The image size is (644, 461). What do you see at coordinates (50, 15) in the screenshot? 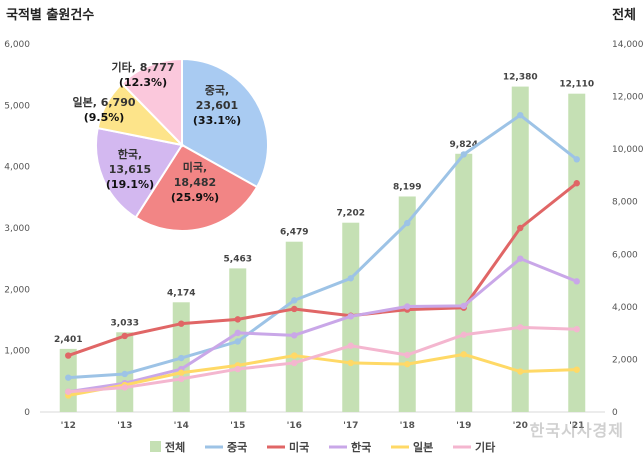
I see `chart-title-left: 국적별 출원건수` at bounding box center [50, 15].